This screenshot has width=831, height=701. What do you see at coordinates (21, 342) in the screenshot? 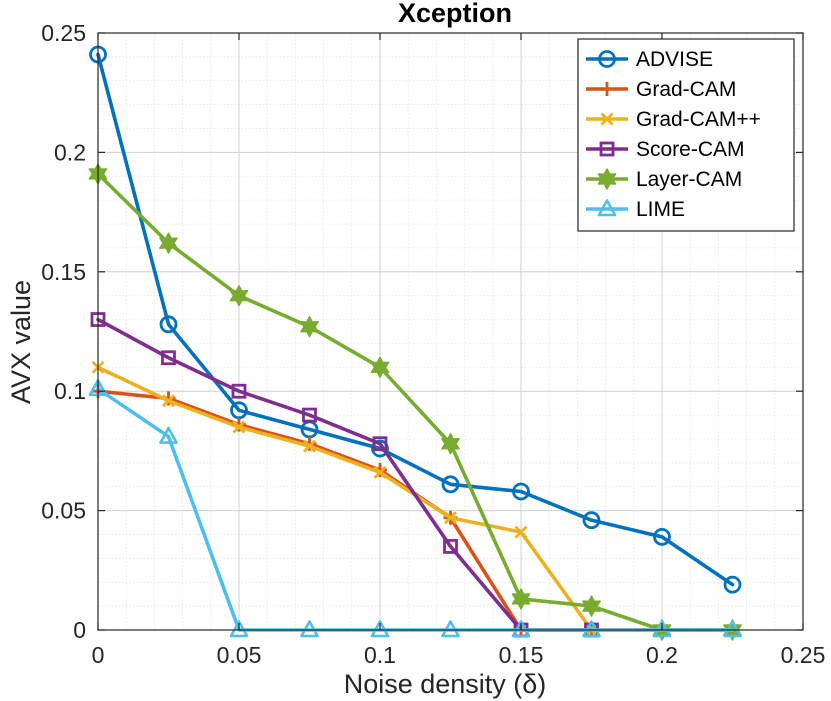
I see `y-axis-title: AVX value` at bounding box center [21, 342].